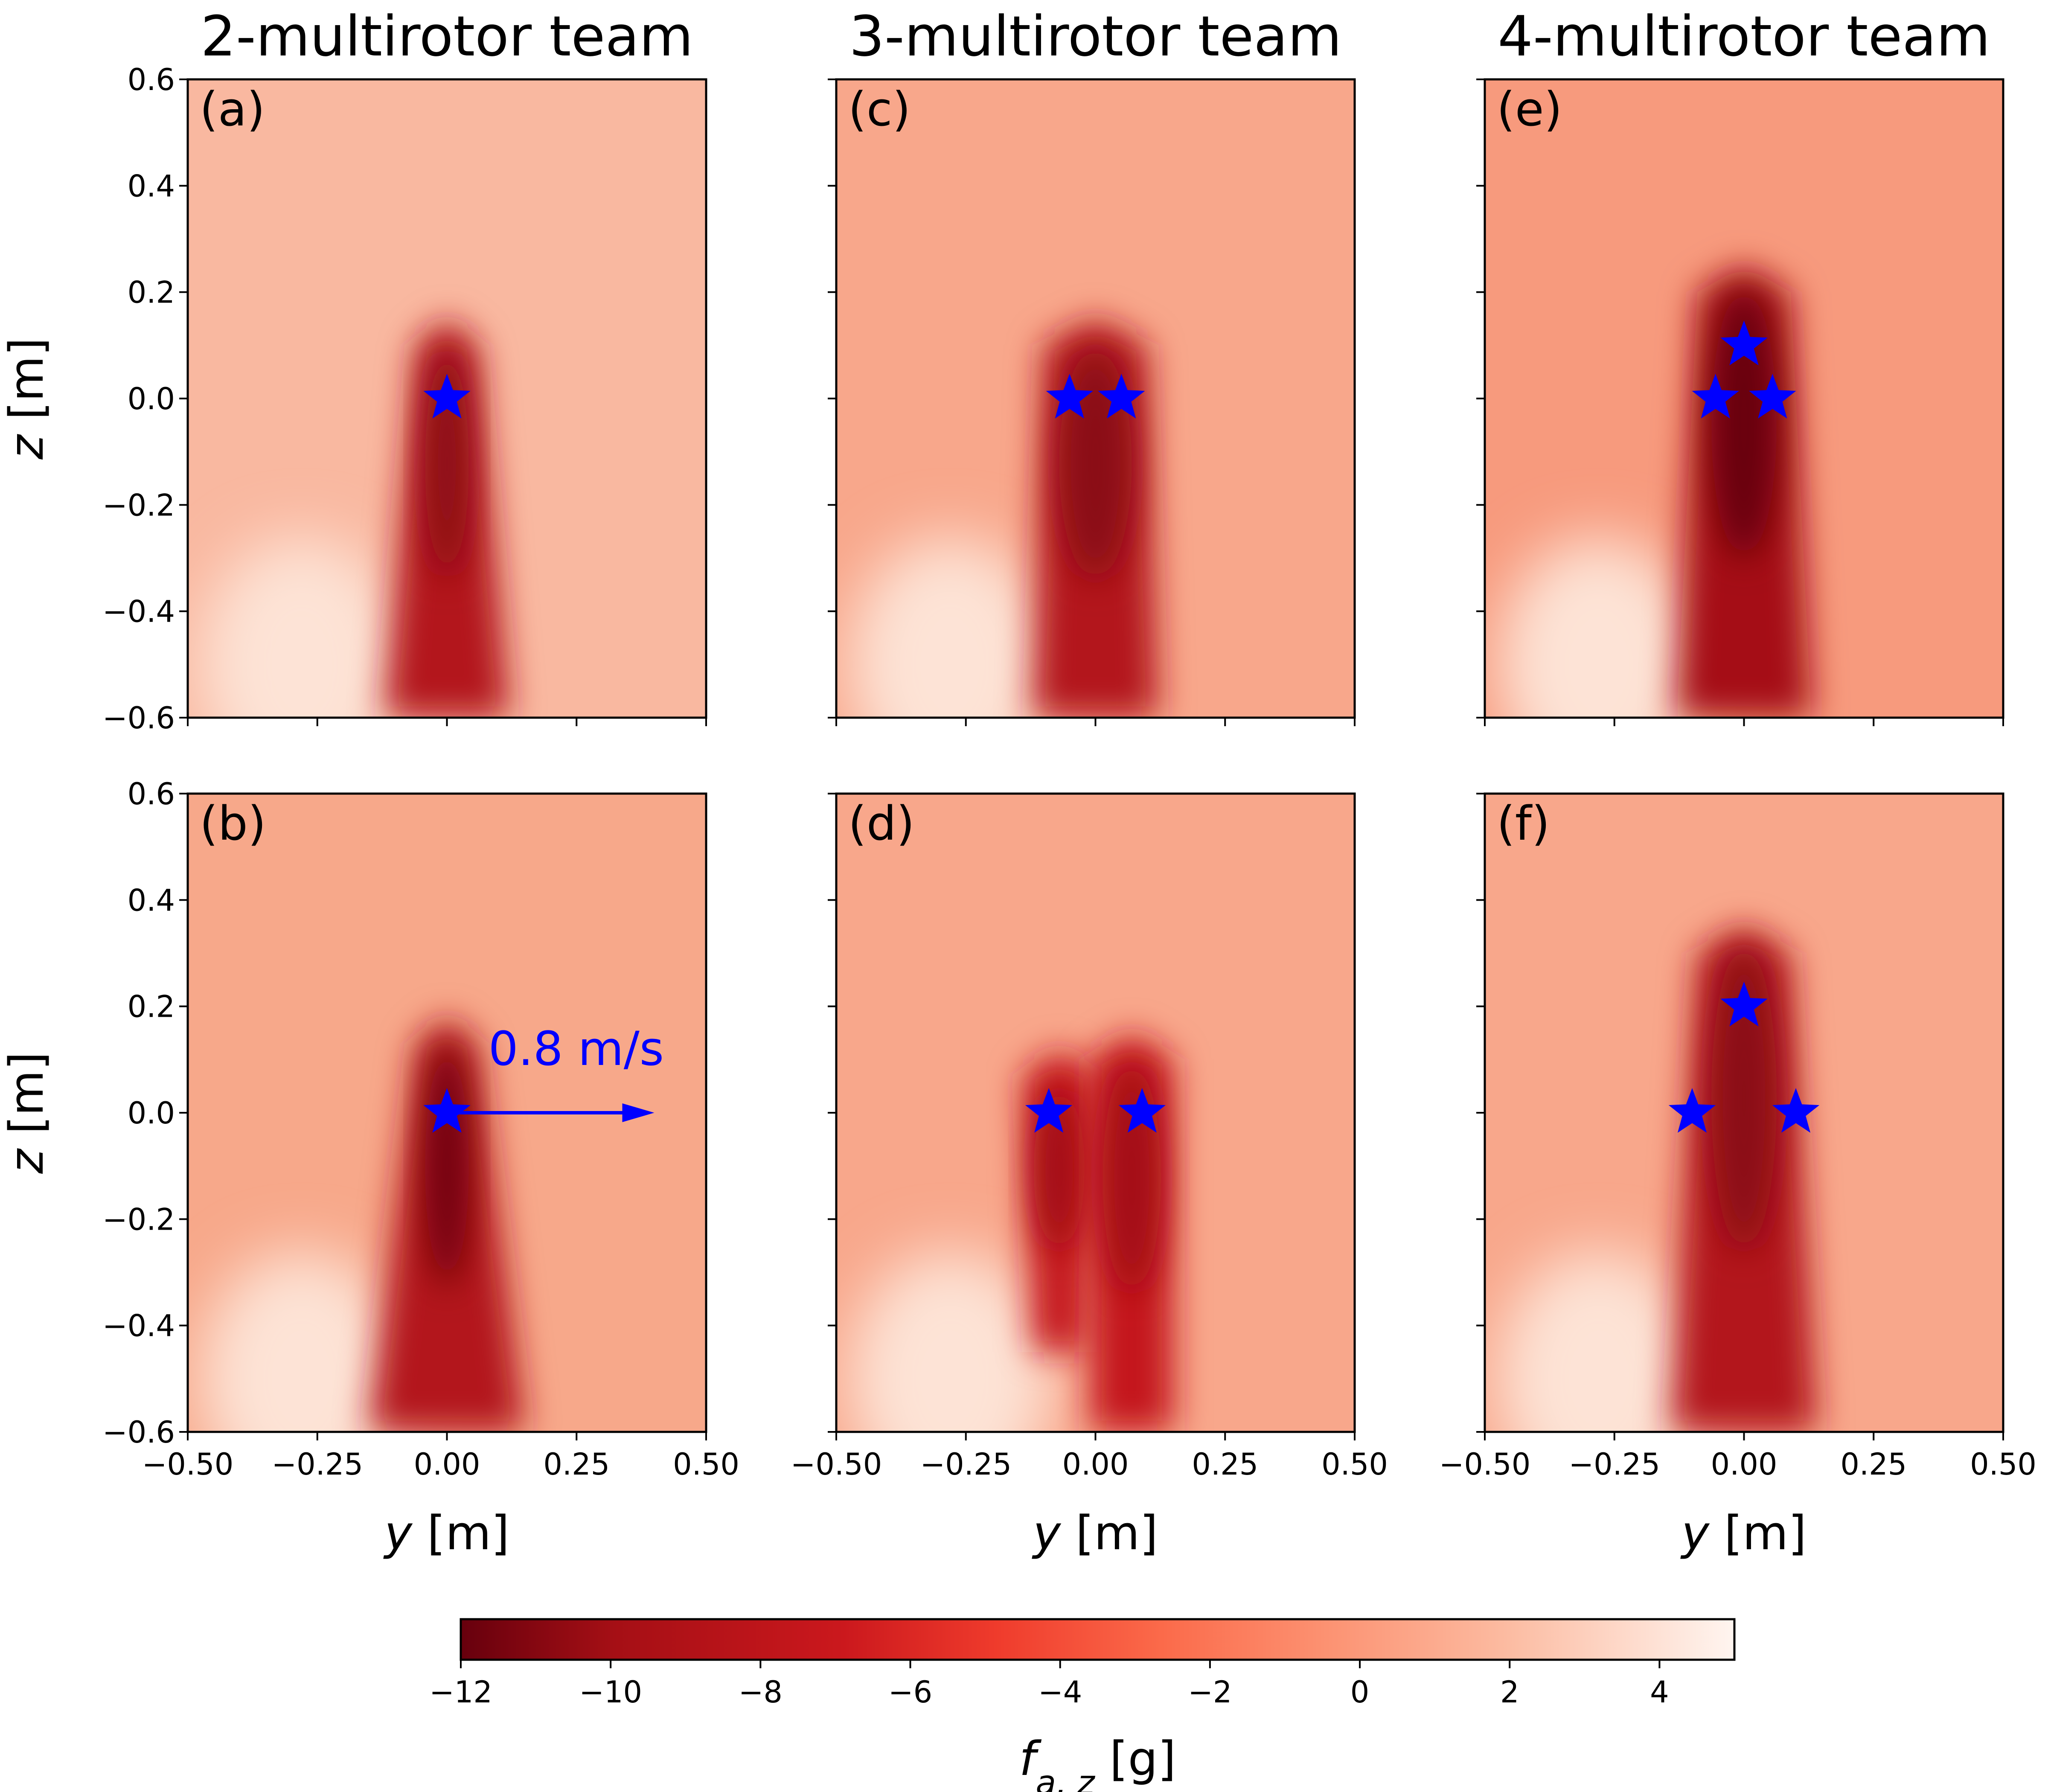  I want to click on panel-label: (c), so click(879, 109).